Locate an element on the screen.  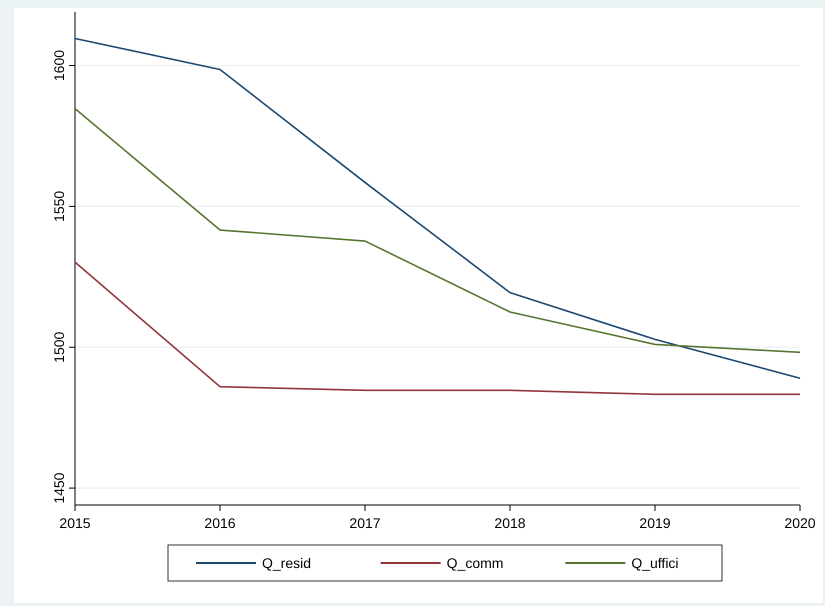
legend-label: Q_resid is located at coordinates (287, 563).